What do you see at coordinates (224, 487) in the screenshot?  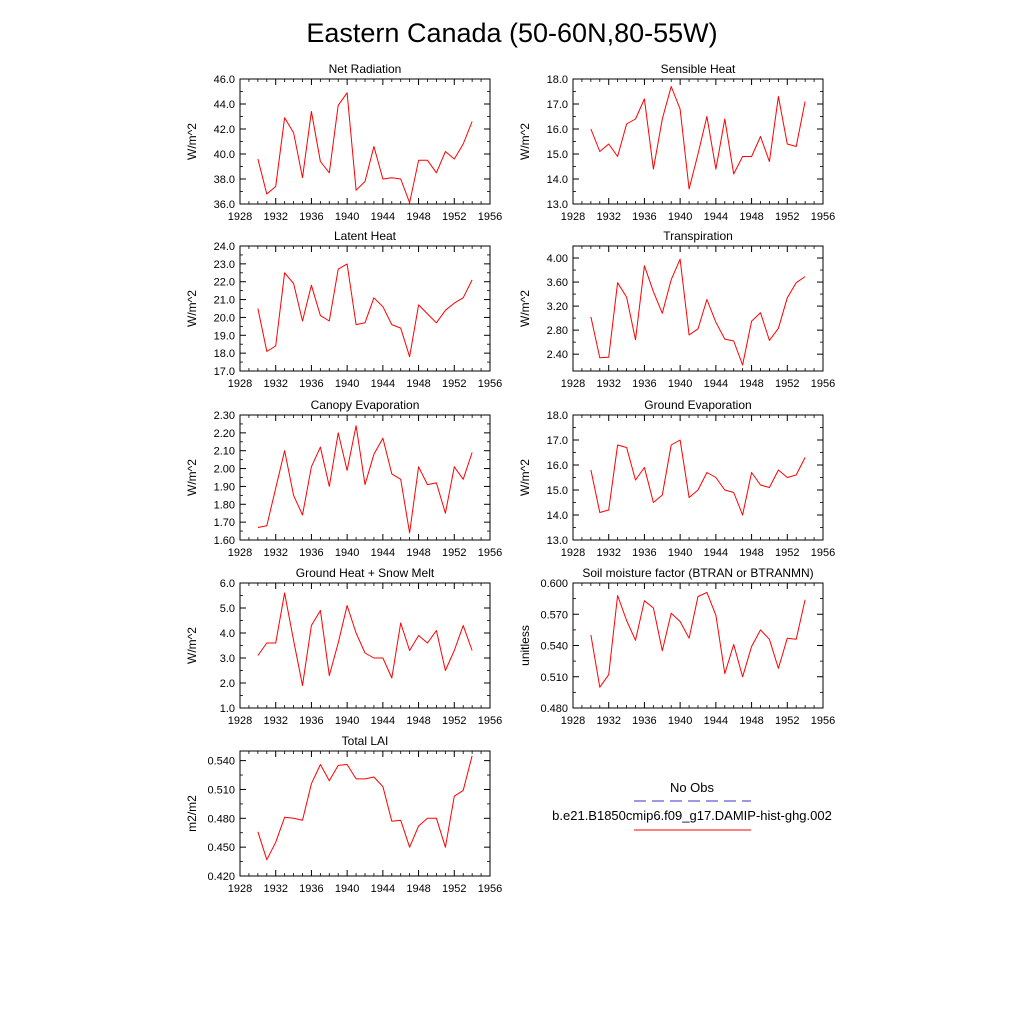 I see `y-tick-label: 1.90` at bounding box center [224, 487].